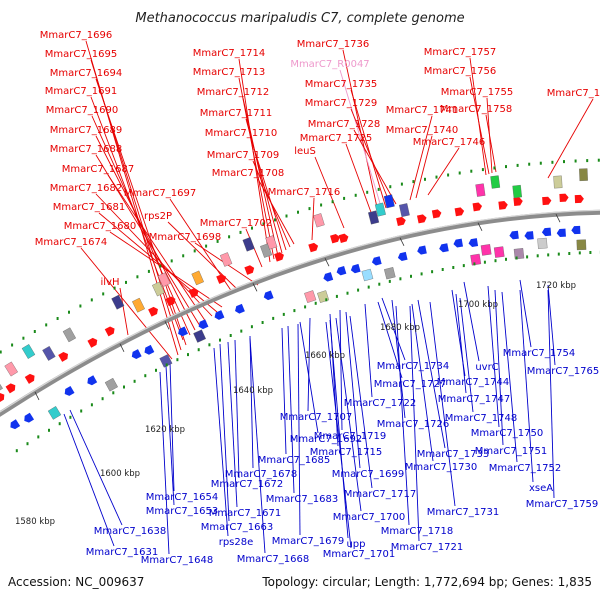  Describe the element at coordinates (86, 73) in the screenshot. I see `gene-label: MmarC7_1694` at that location.